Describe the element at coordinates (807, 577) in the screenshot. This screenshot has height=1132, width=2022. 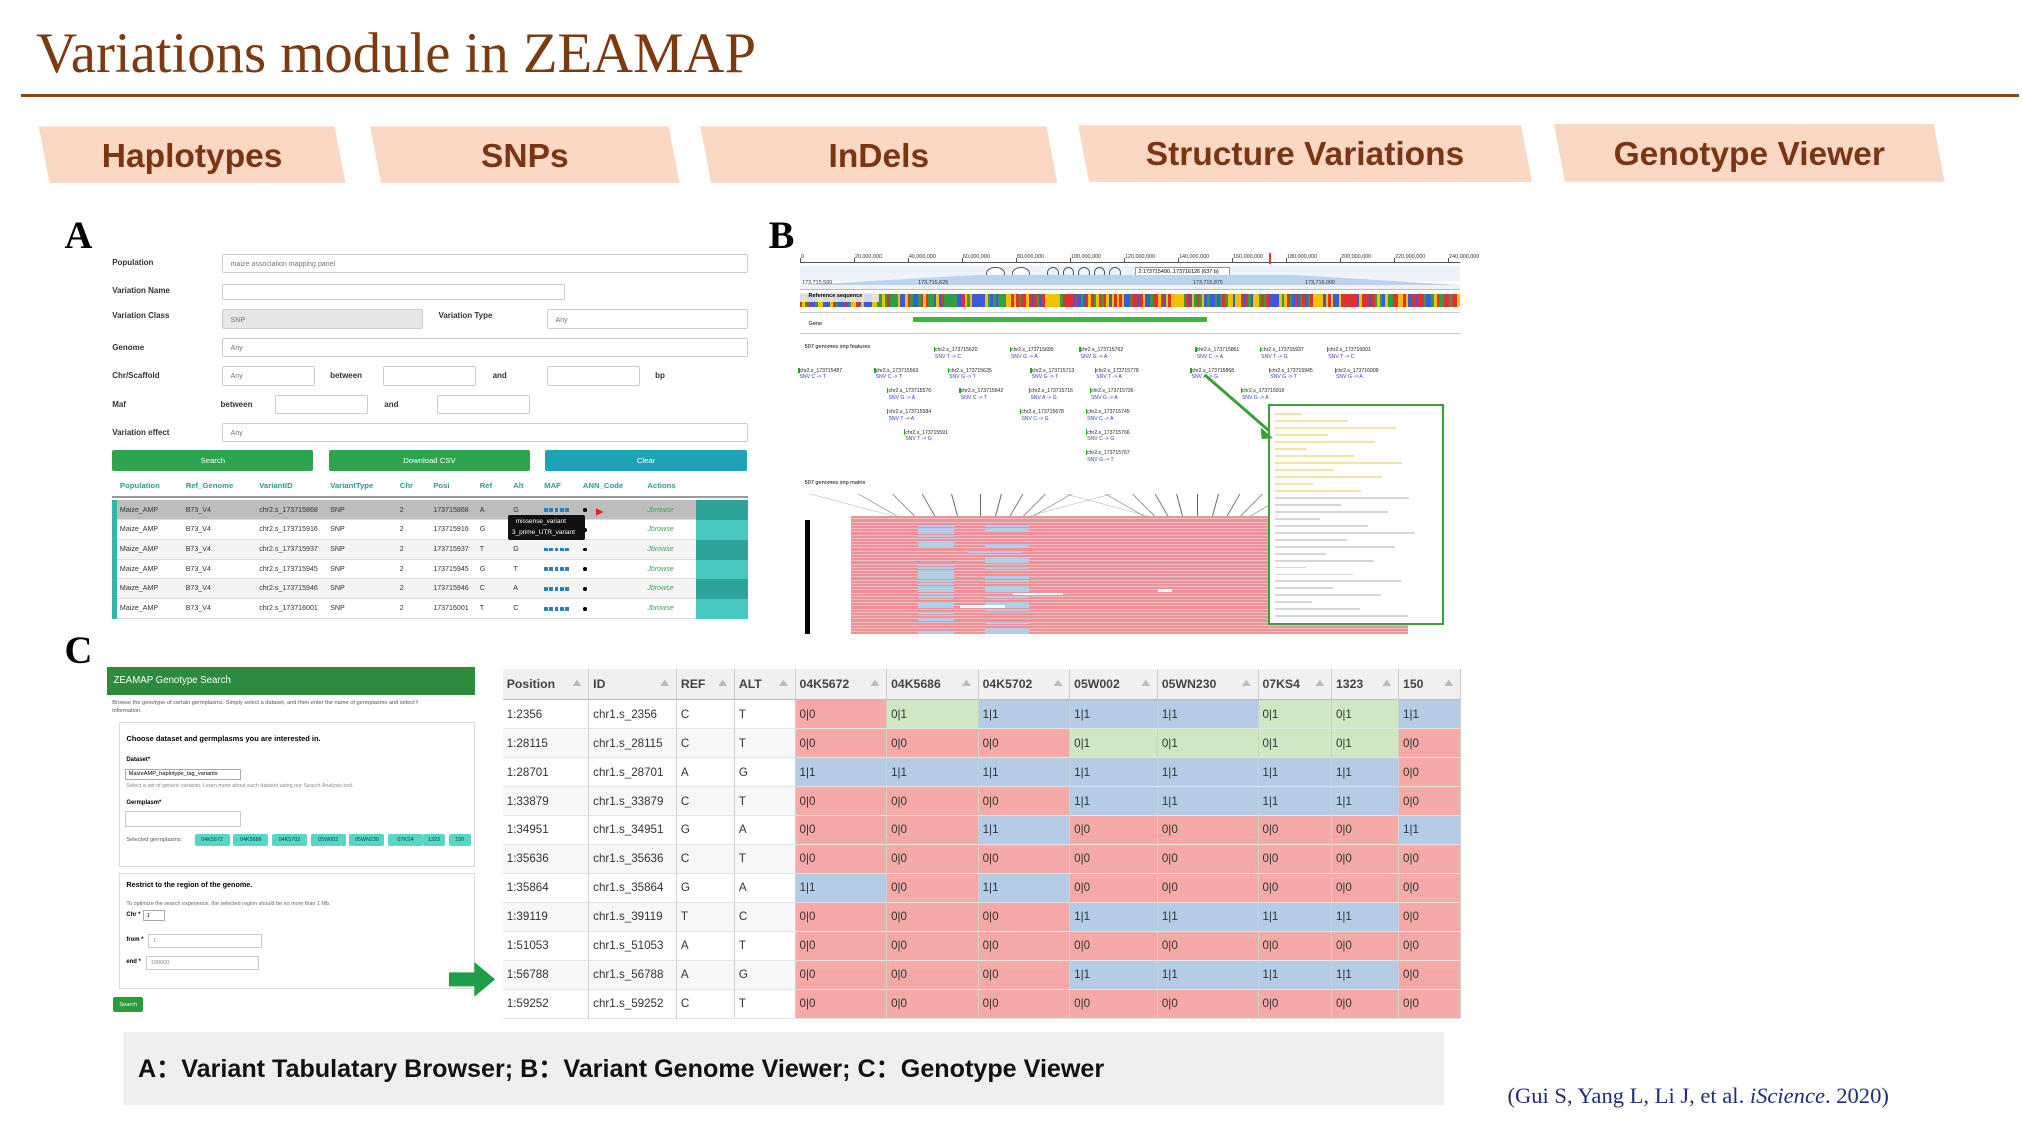
I see `matrix-bar` at that location.